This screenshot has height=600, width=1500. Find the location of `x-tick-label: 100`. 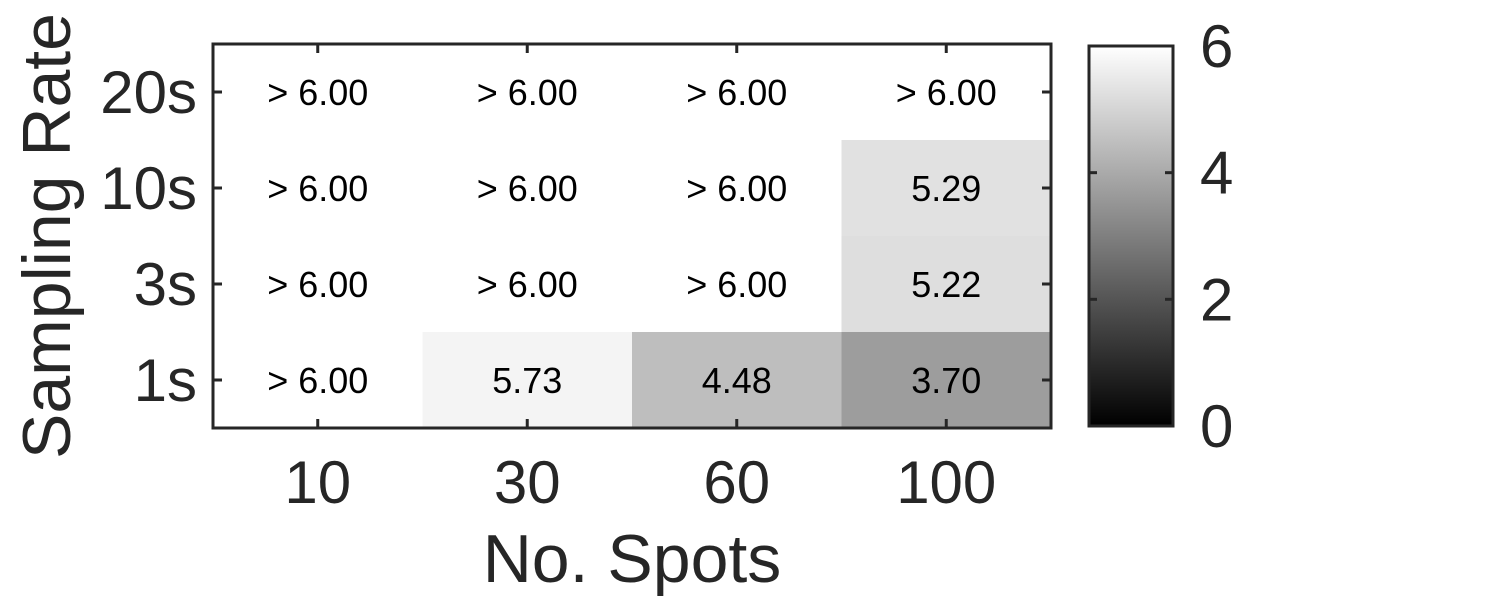

x-tick-label: 100 is located at coordinates (946, 482).